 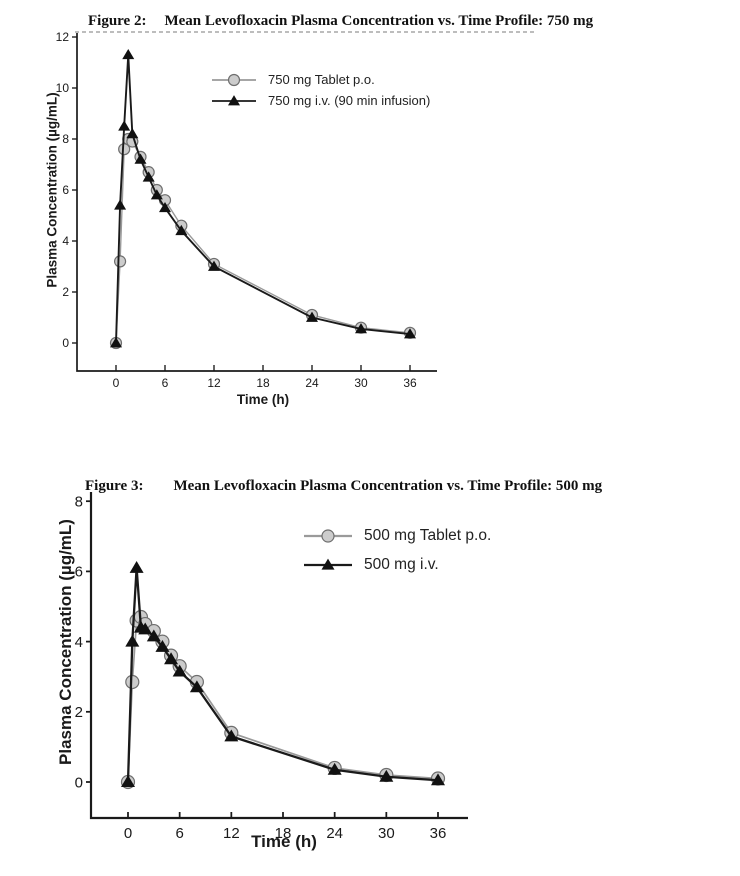 I want to click on legend-item-tablet-po: 750 mg Tablet p.o., so click(x=320, y=79).